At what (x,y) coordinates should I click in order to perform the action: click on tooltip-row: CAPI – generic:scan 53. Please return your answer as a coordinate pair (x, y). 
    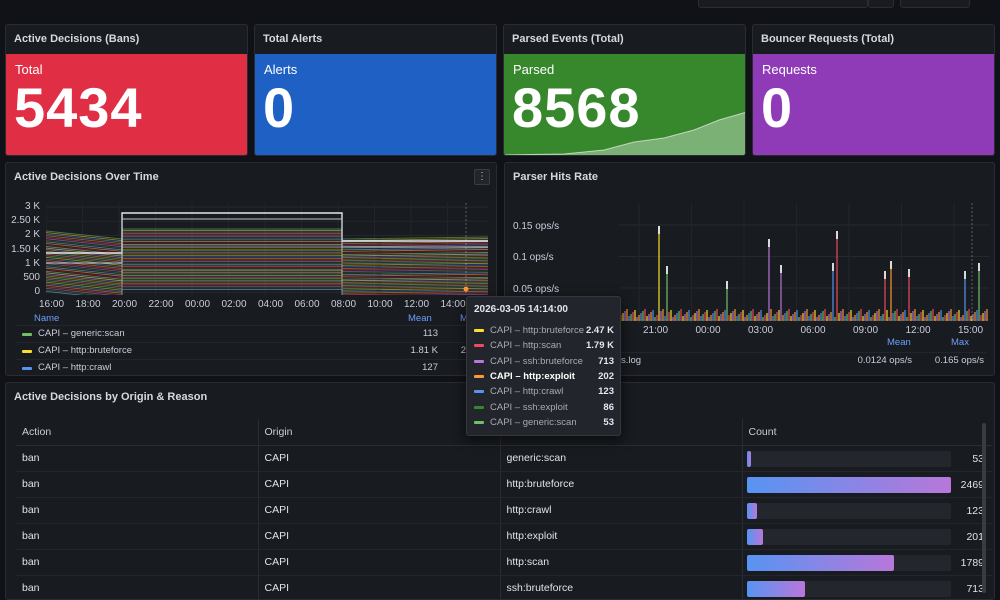
    Looking at the image, I should click on (544, 423).